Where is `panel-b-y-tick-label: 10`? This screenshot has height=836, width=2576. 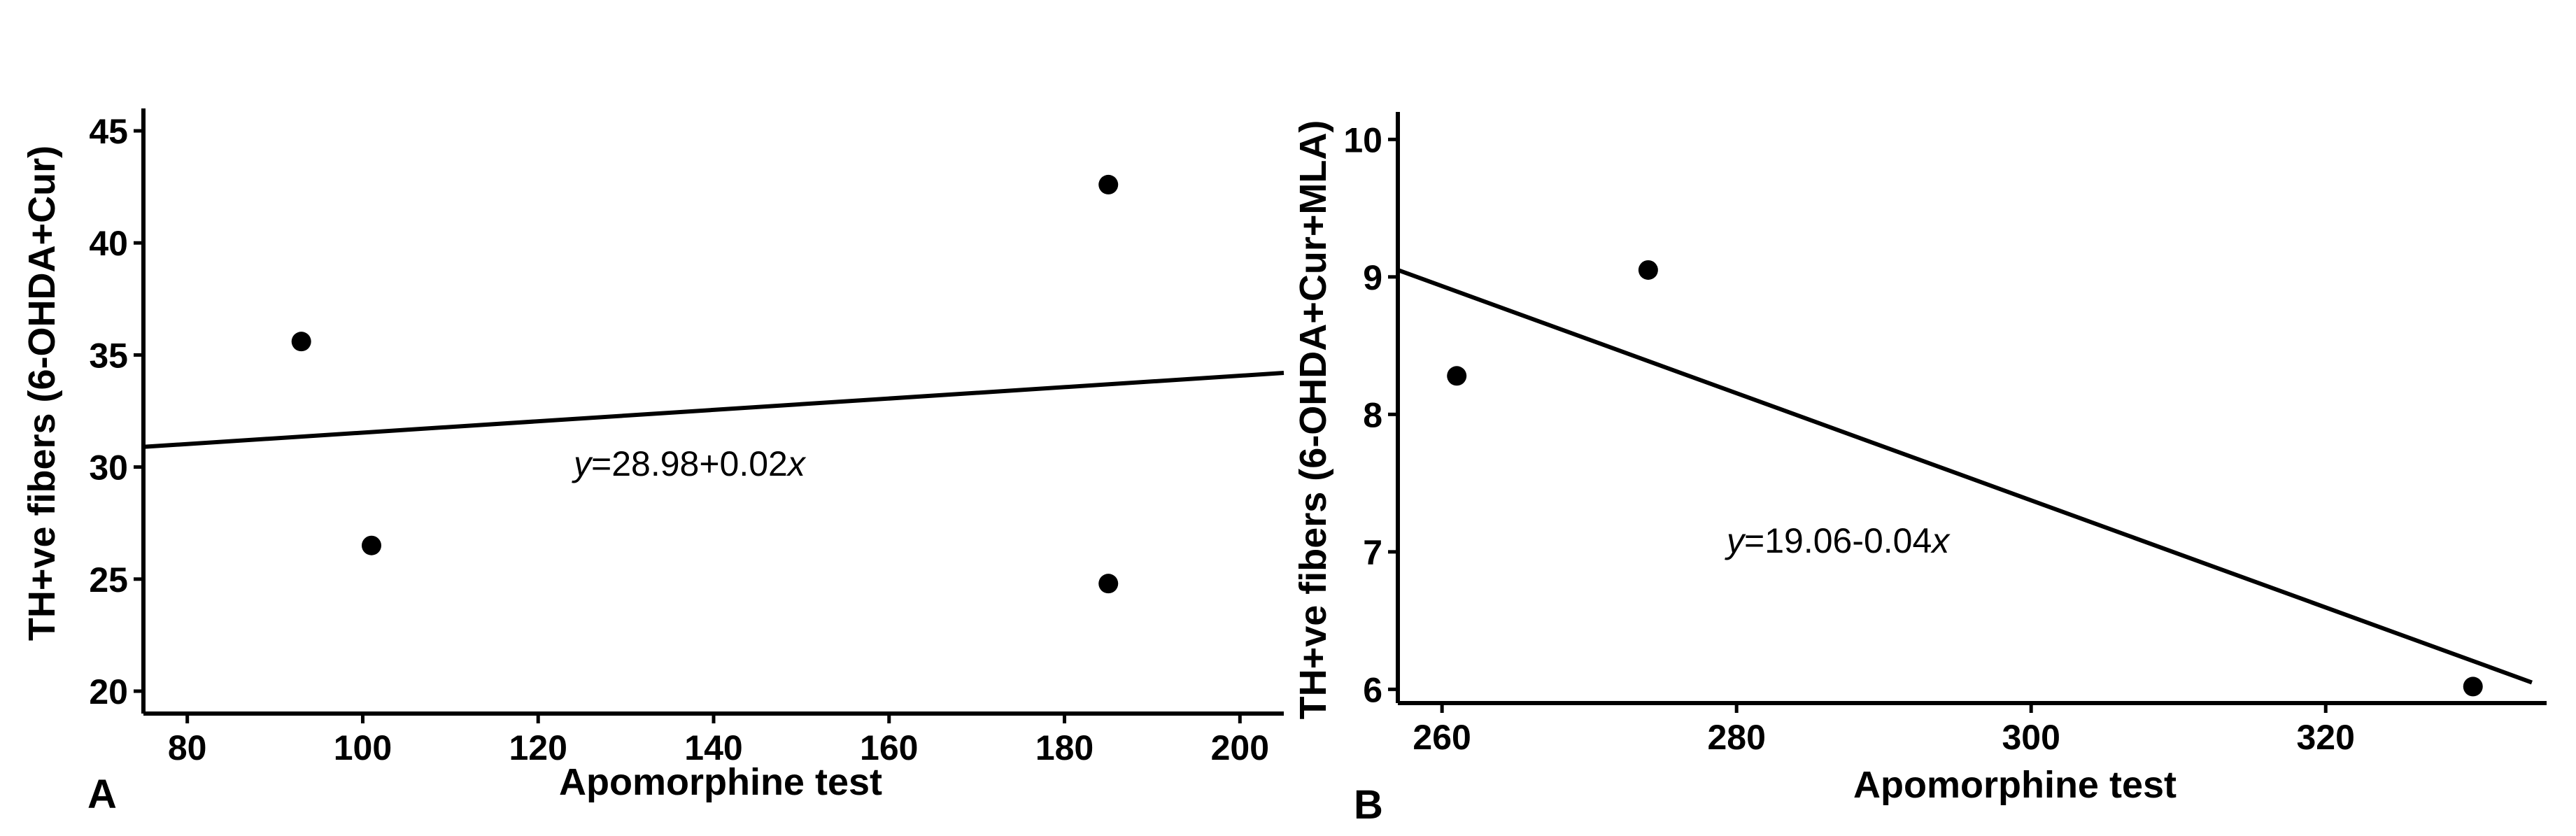
panel-b-y-tick-label: 10 is located at coordinates (1362, 140).